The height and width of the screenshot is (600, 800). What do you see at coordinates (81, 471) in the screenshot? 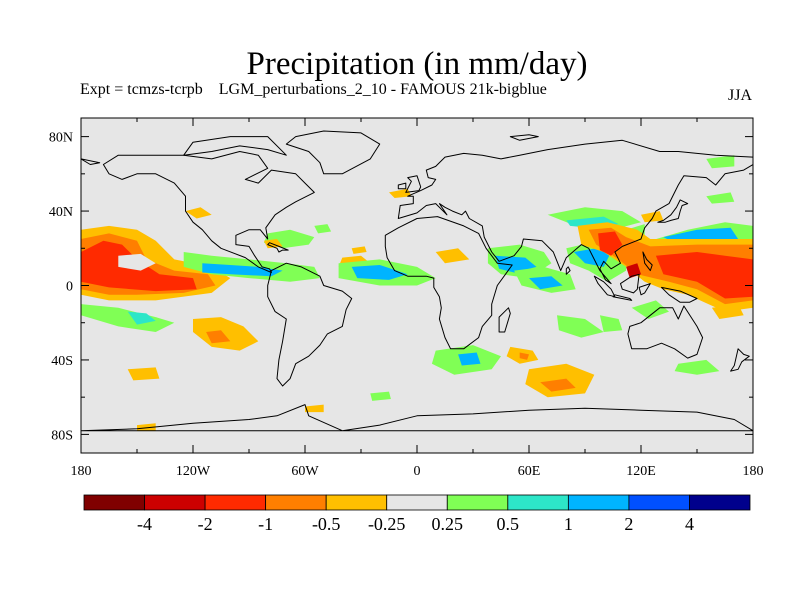
I see `x-tick-label-0: 180` at bounding box center [81, 471].